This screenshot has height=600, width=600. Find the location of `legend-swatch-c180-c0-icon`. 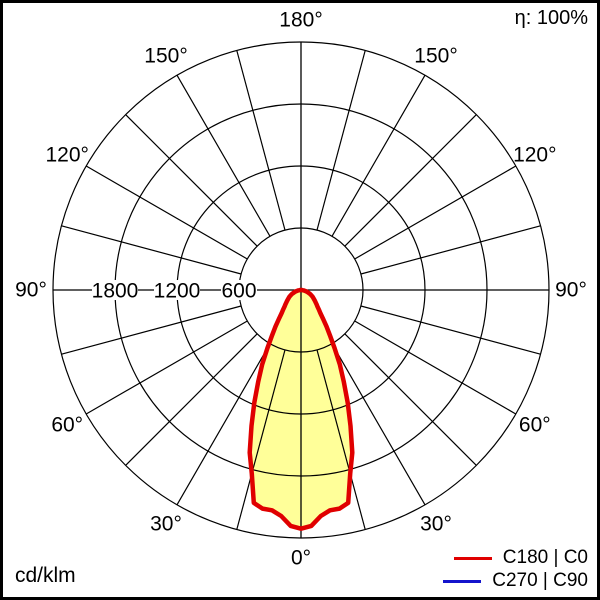

legend-swatch-c180-c0-icon is located at coordinates (472, 558).